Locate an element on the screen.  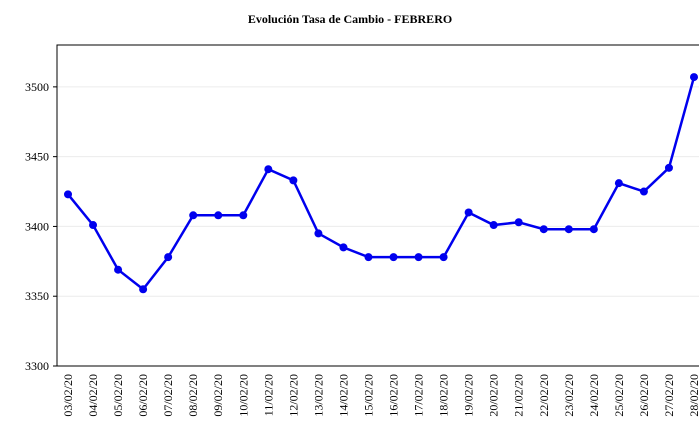
x-tick-label: 16/02/20 is located at coordinates (394, 395).